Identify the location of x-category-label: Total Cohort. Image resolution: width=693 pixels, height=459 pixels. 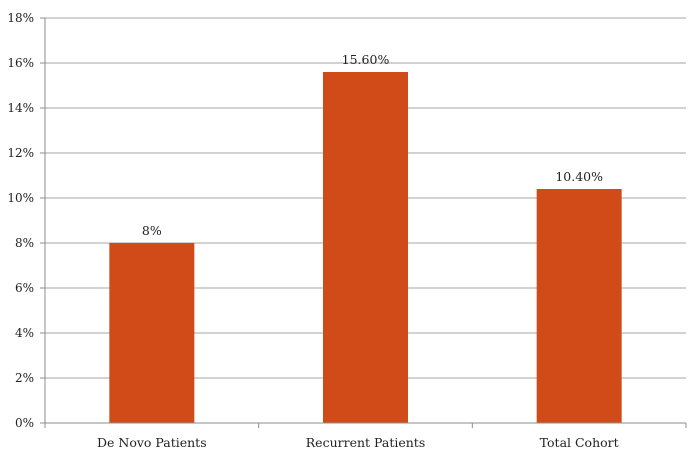
(579, 442).